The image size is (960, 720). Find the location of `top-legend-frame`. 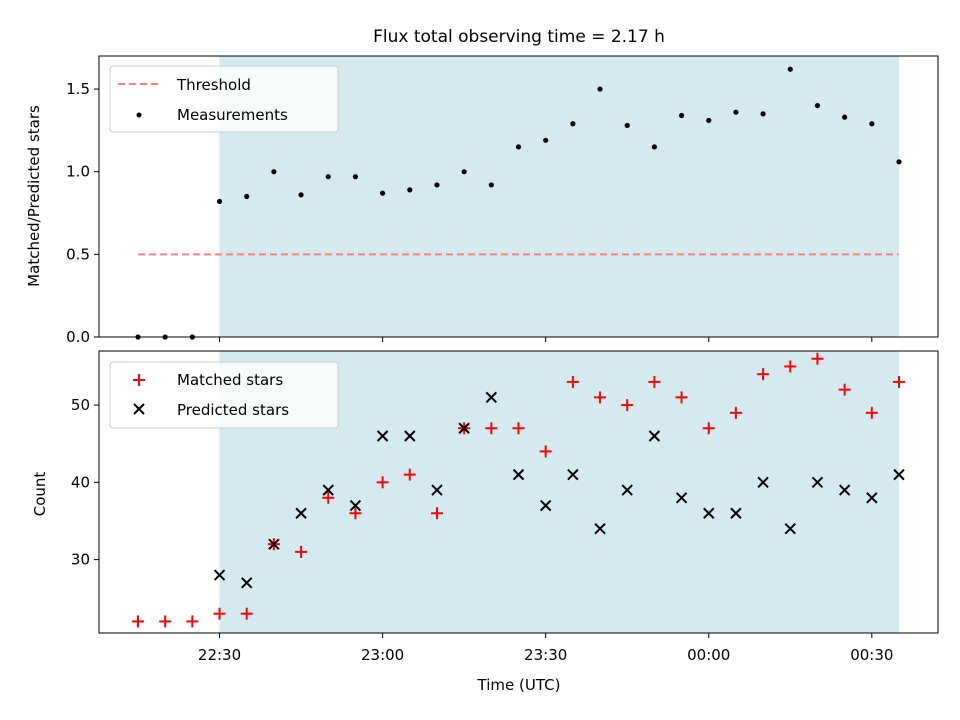

top-legend-frame is located at coordinates (224, 99).